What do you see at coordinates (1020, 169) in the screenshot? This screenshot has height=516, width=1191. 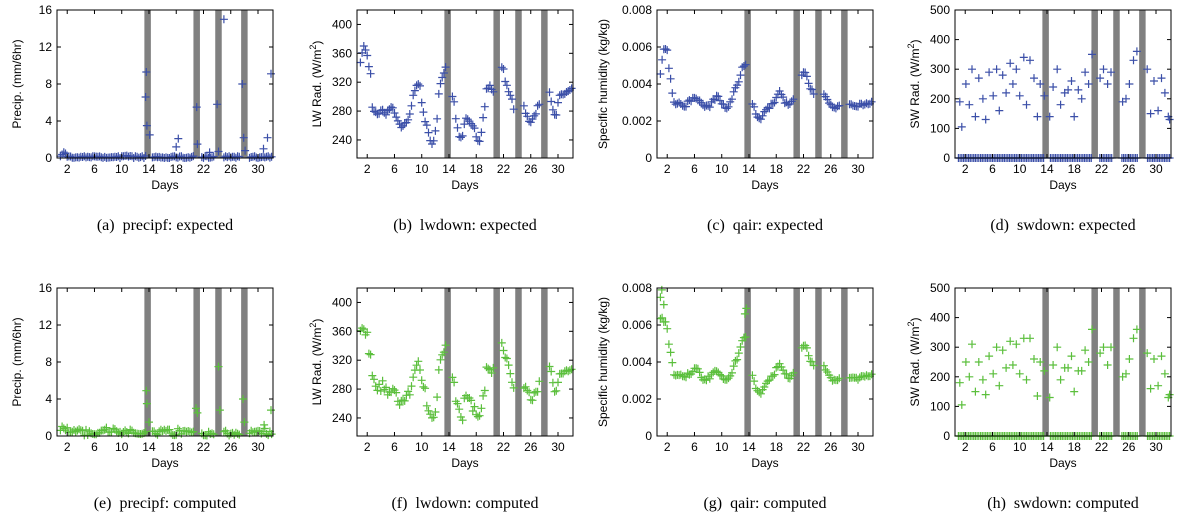 I see `x-tick-label: 10` at bounding box center [1020, 169].